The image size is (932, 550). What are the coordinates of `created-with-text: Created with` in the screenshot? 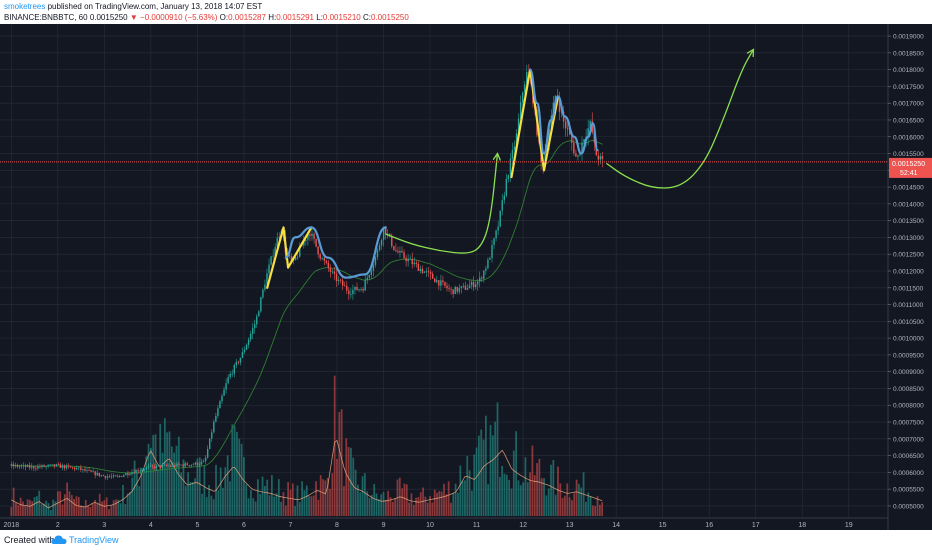 It's located at (29, 540).